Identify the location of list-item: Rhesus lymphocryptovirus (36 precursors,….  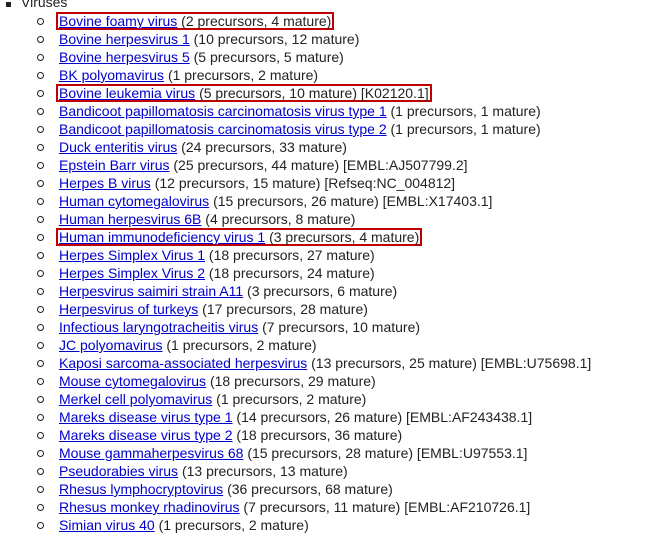
(297, 489).